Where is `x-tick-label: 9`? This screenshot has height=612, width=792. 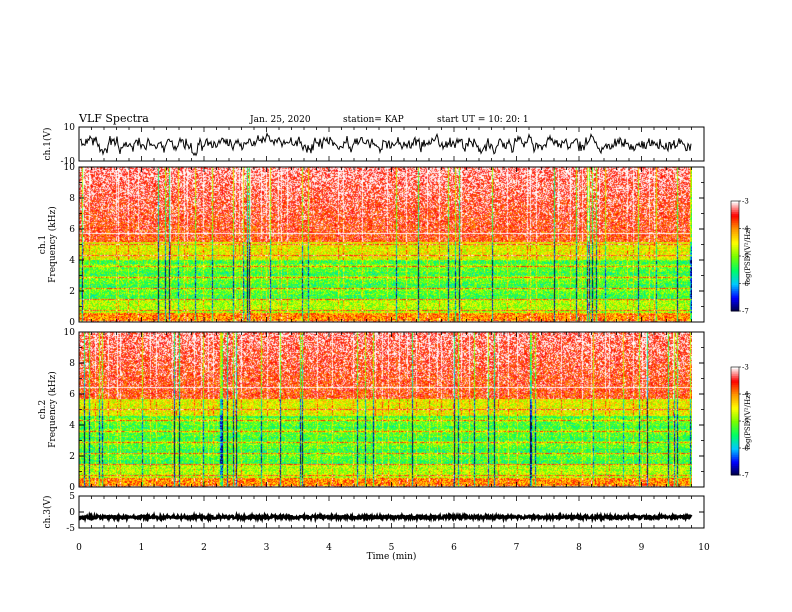 x-tick-label: 9 is located at coordinates (642, 548).